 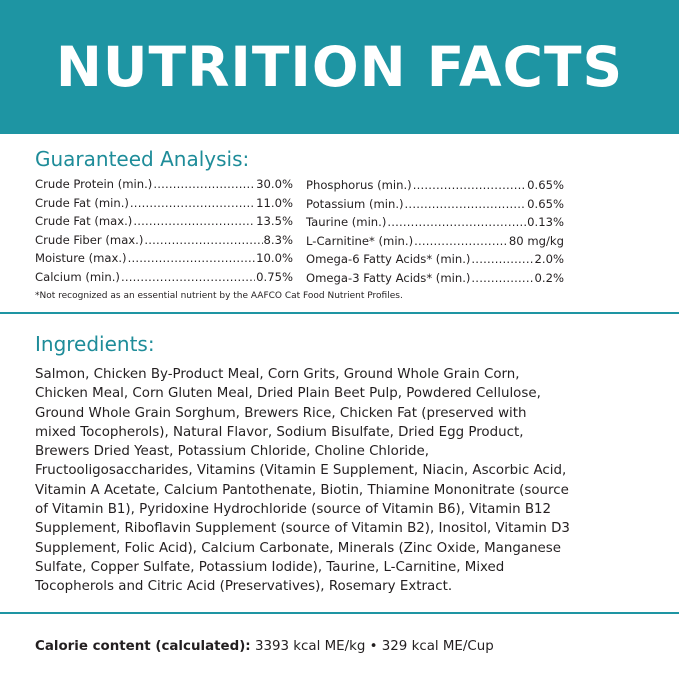 I want to click on analysis-row: Crude Fat (max.) 13.5%, so click(x=164, y=221).